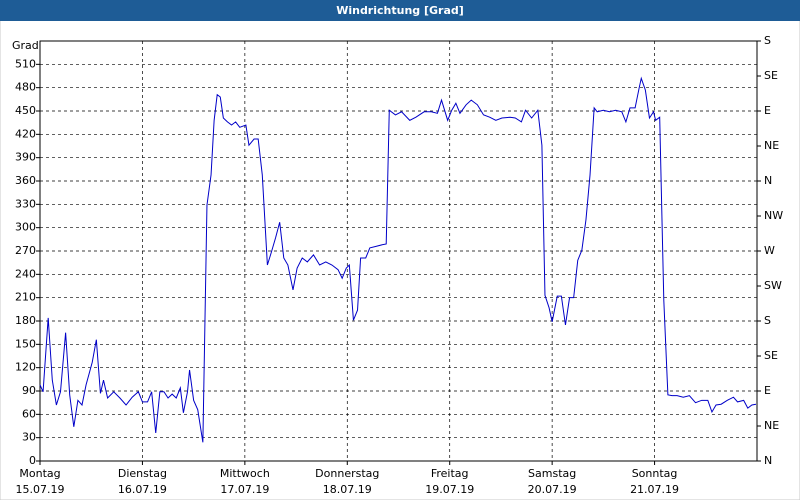 This screenshot has height=500, width=800. What do you see at coordinates (773, 285) in the screenshot?
I see `y2-tick-label: SW` at bounding box center [773, 285].